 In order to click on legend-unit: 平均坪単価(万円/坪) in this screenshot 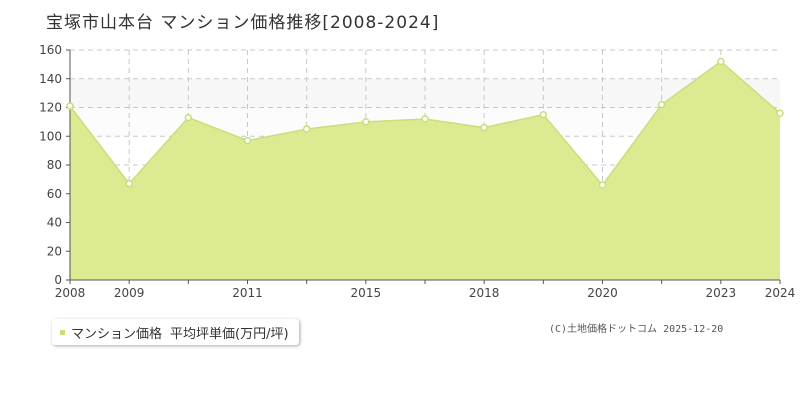, I will do `click(229, 334)`.